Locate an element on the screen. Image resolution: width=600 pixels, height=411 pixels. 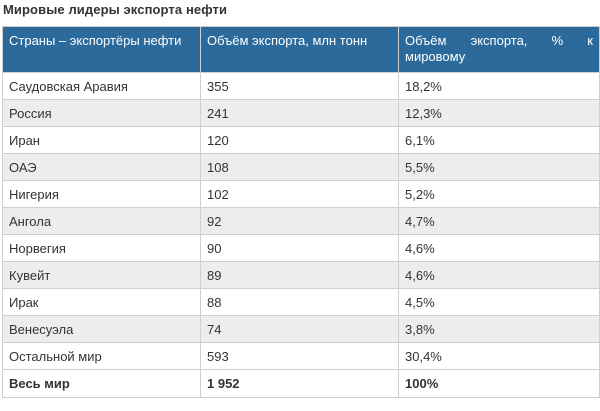
share-cell: 4,5% is located at coordinates (499, 302).